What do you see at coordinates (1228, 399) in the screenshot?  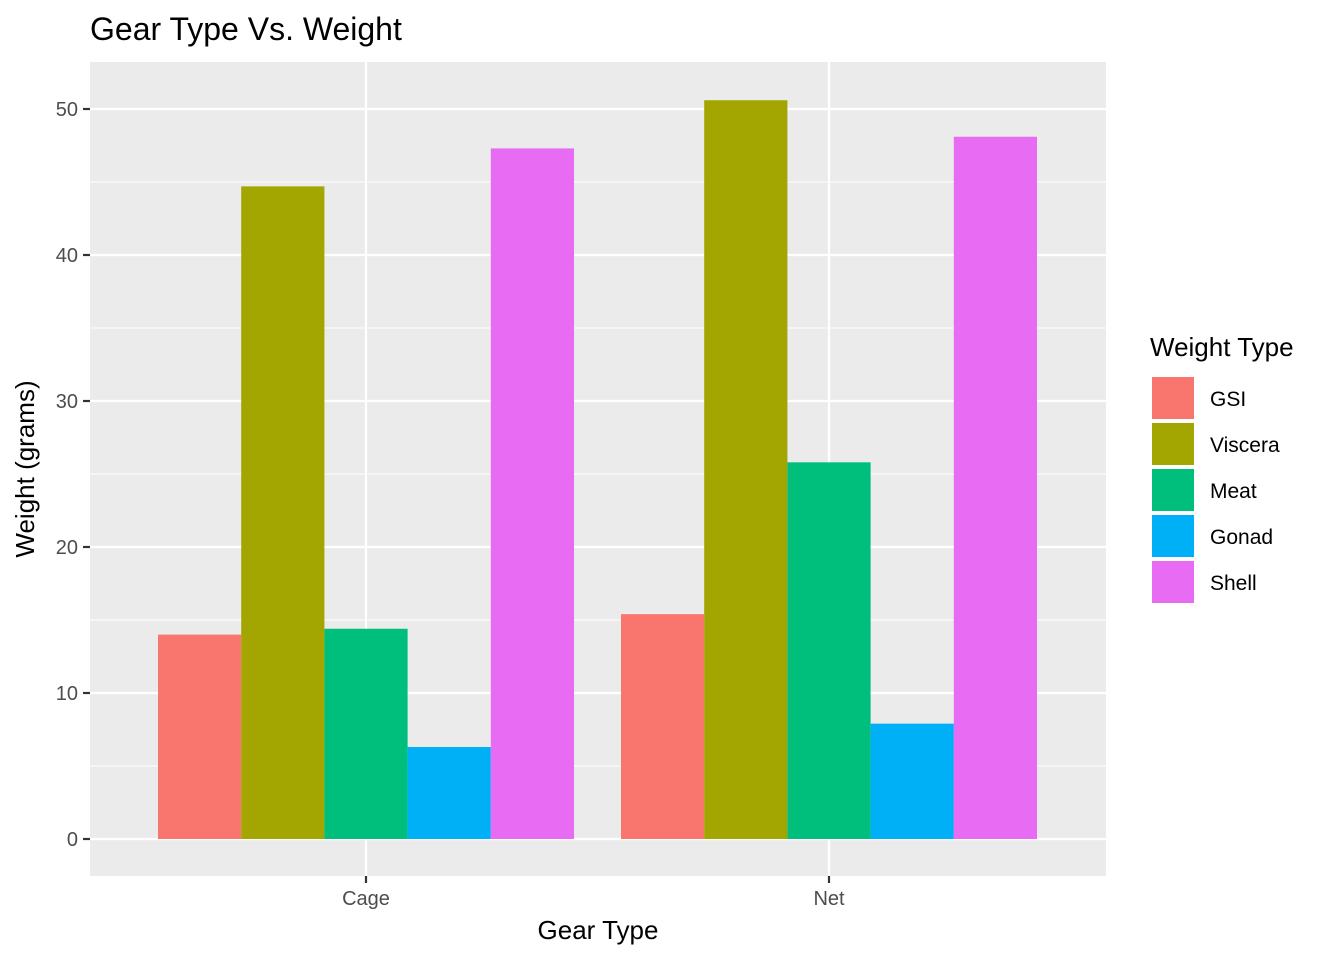 I see `legend-label-gsi: GSI` at bounding box center [1228, 399].